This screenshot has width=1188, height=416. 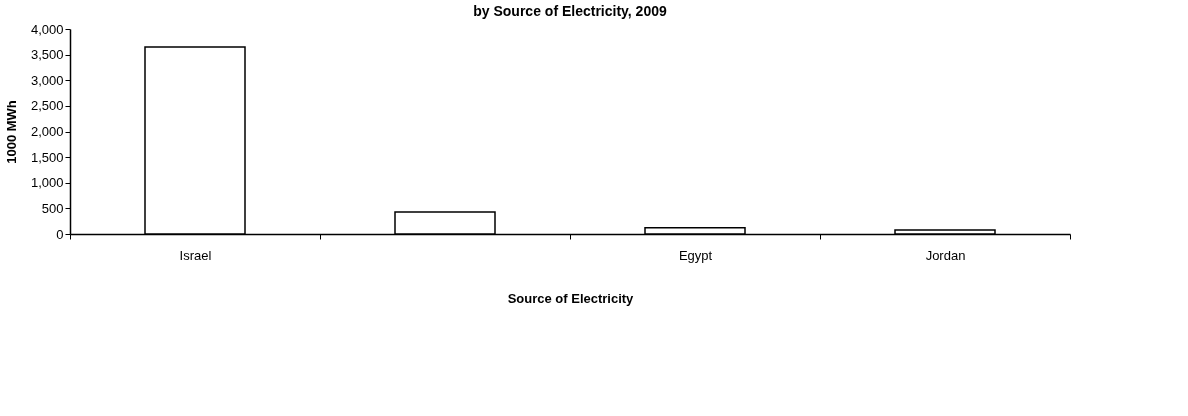 I want to click on x-tick-label: Egypt, so click(x=695, y=255).